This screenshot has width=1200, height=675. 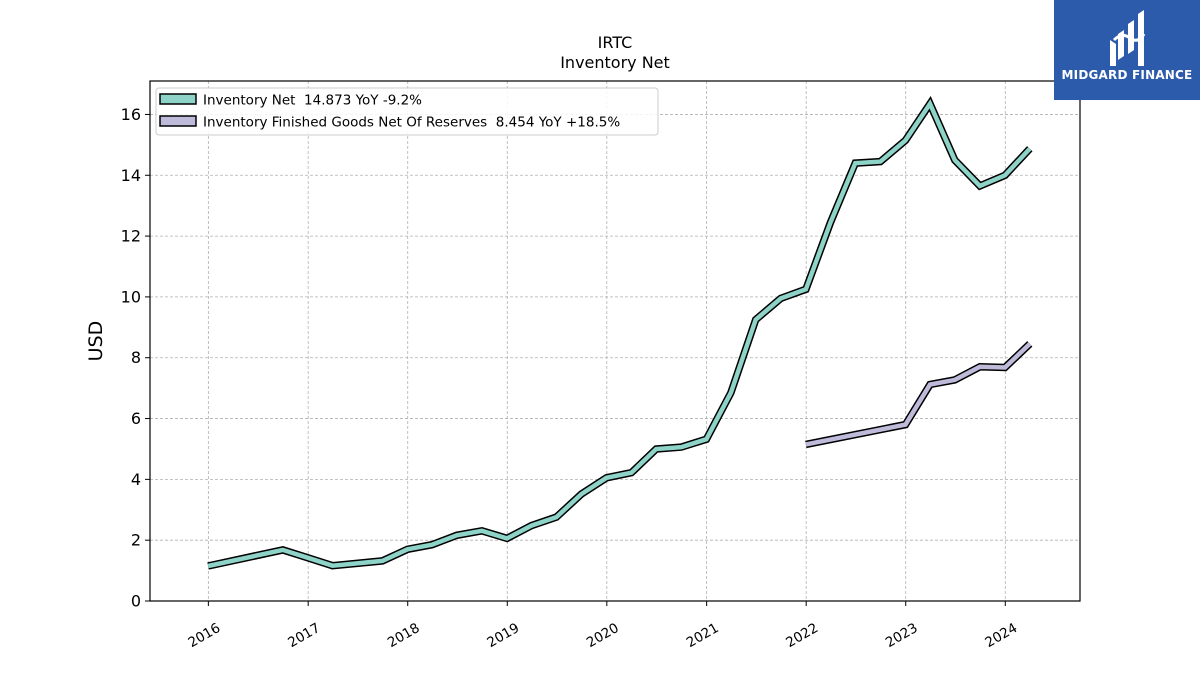 I want to click on legend-box, so click(x=407, y=111).